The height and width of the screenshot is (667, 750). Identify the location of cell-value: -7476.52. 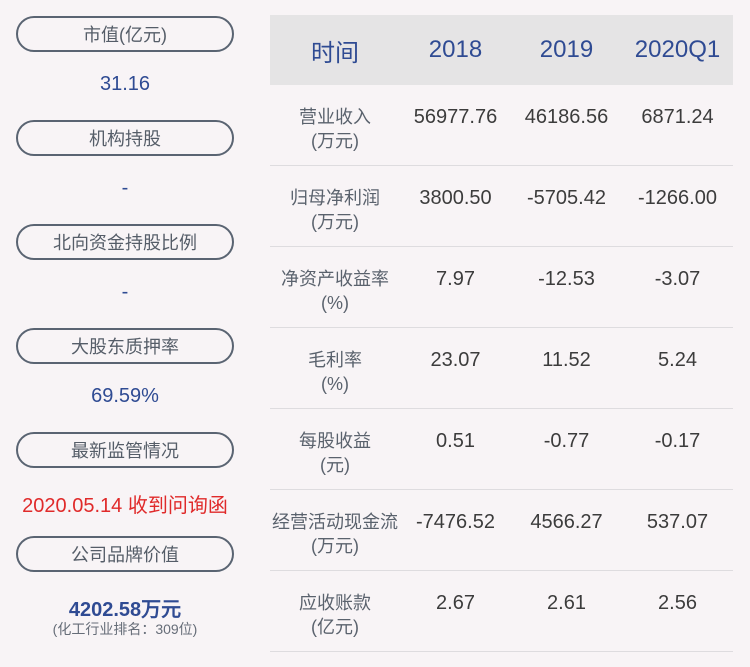
(455, 522).